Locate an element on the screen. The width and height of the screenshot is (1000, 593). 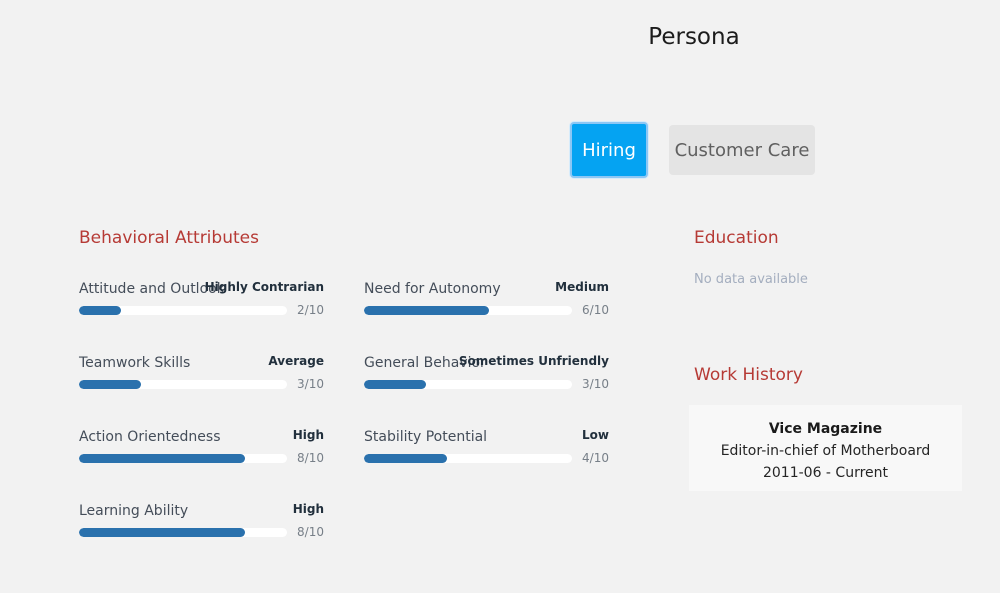
attribute-label: Stability Potential is located at coordinates (426, 437).